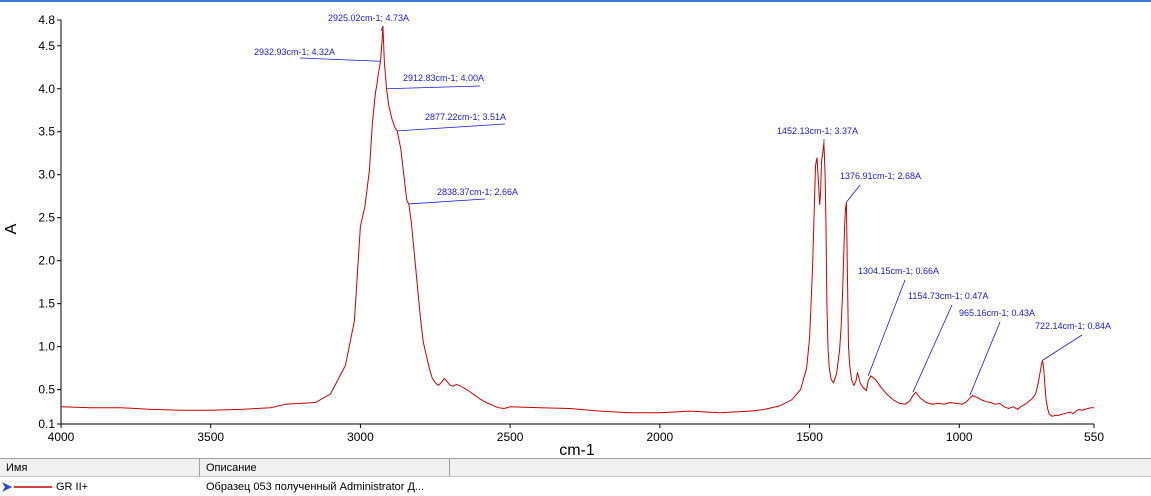 The height and width of the screenshot is (496, 1151). What do you see at coordinates (1073, 326) in the screenshot?
I see `peak-annotation-label: 722.14cm-1; 0.84A` at bounding box center [1073, 326].